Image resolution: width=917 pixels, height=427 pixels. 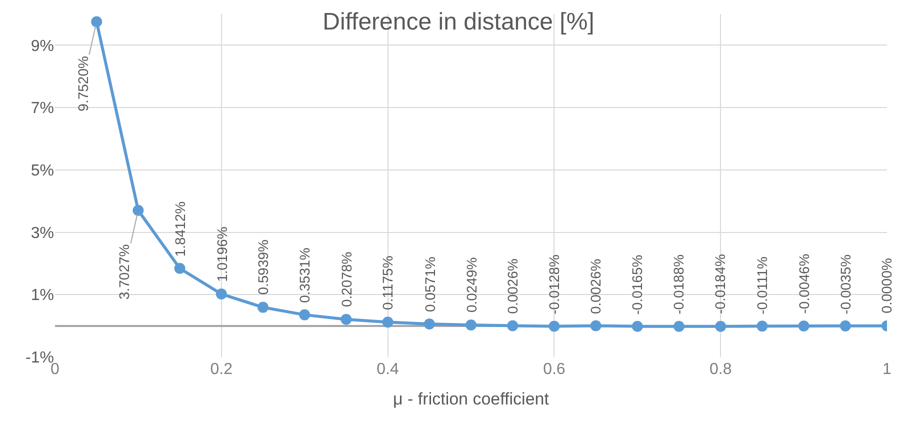 What do you see at coordinates (471, 285) in the screenshot?
I see `data-label: 0.0249%` at bounding box center [471, 285].